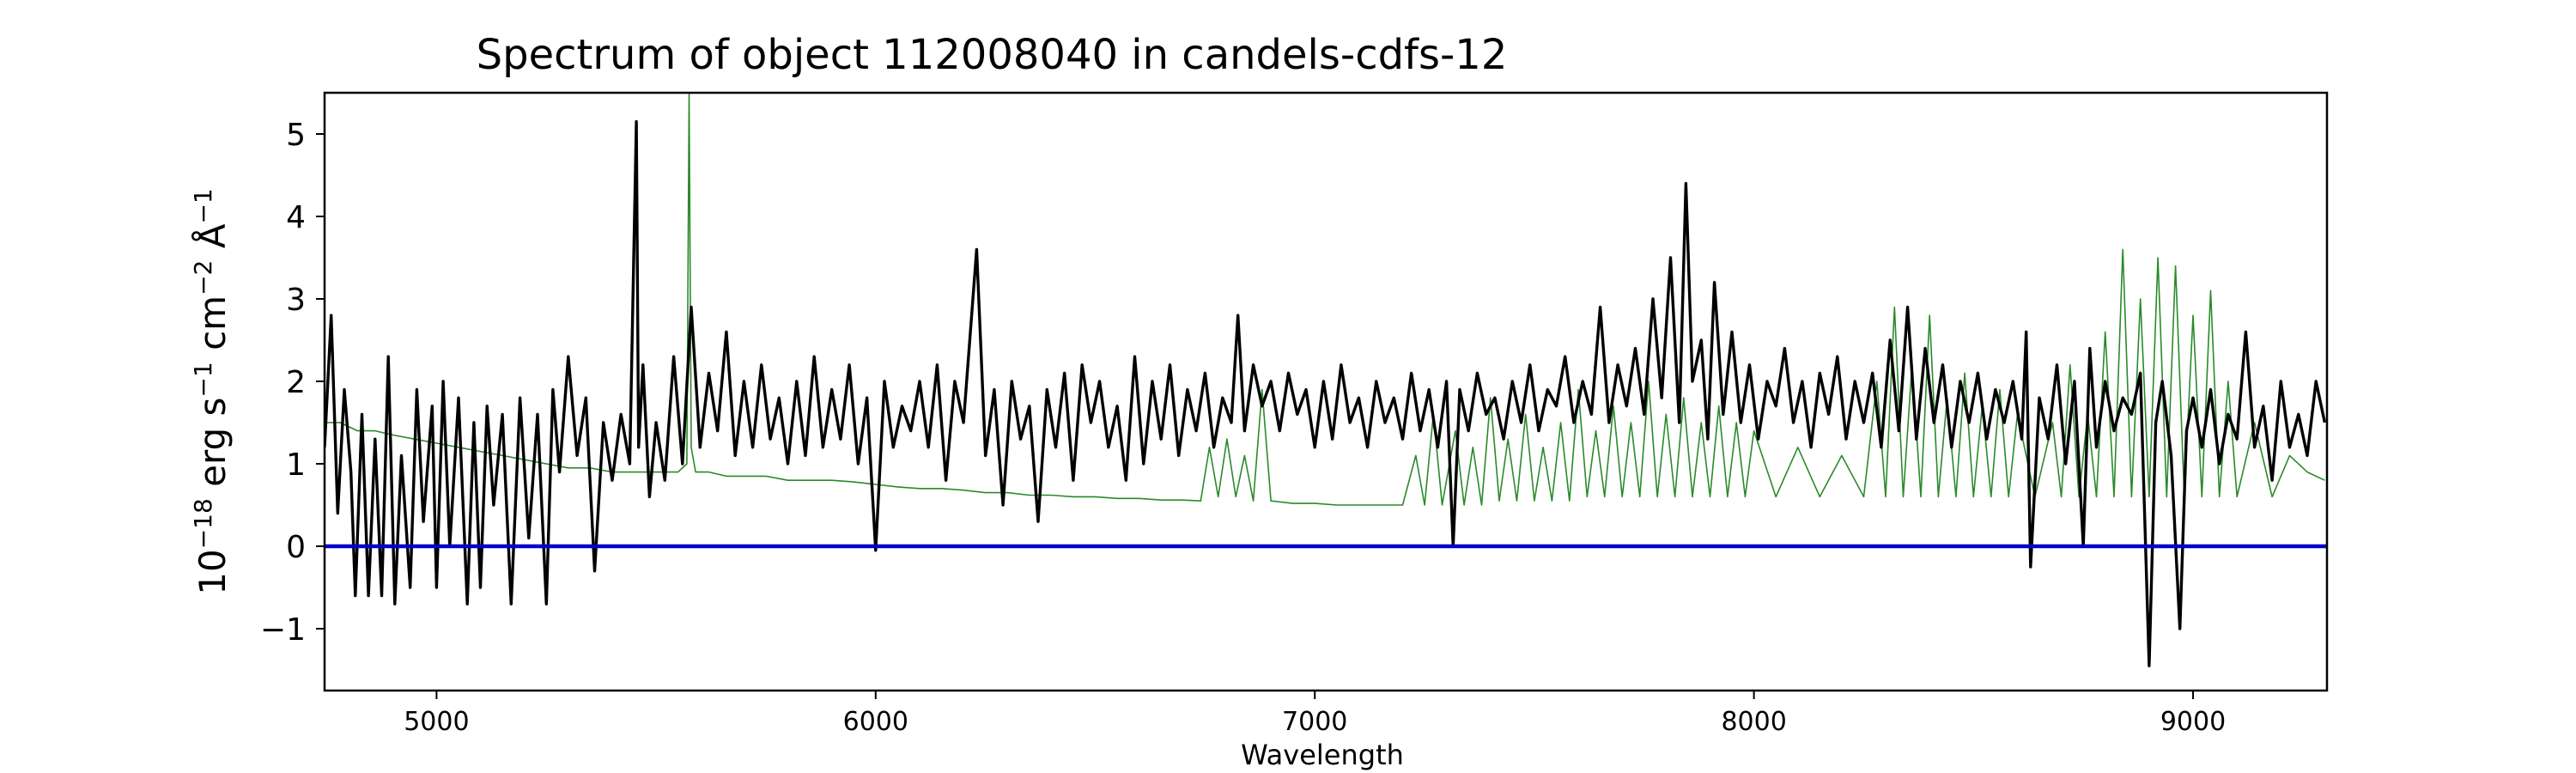  Describe the element at coordinates (1753, 722) in the screenshot. I see `x-tick-label: 8000` at that location.